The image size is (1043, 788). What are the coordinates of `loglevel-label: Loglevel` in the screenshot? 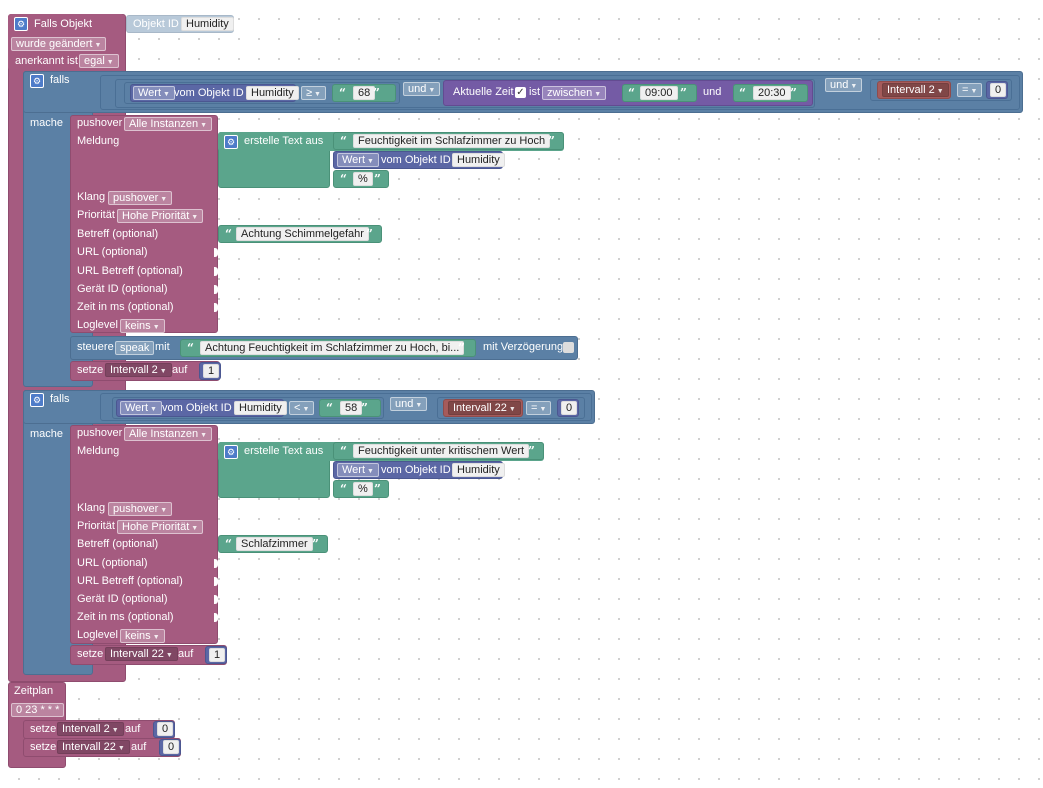 It's located at (97, 325).